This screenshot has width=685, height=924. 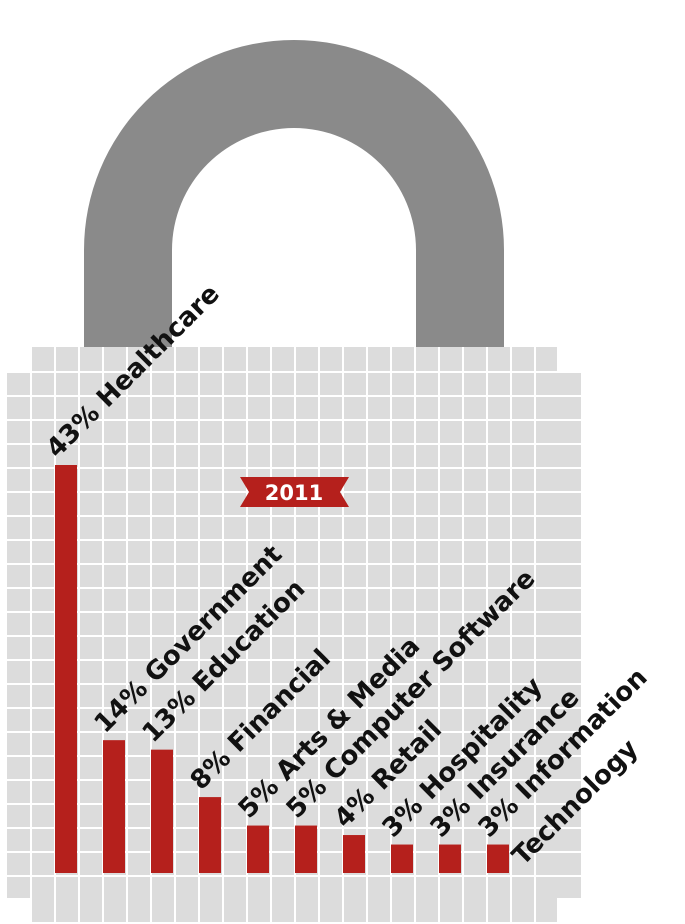 What do you see at coordinates (258, 849) in the screenshot?
I see `bar-arts-media` at bounding box center [258, 849].